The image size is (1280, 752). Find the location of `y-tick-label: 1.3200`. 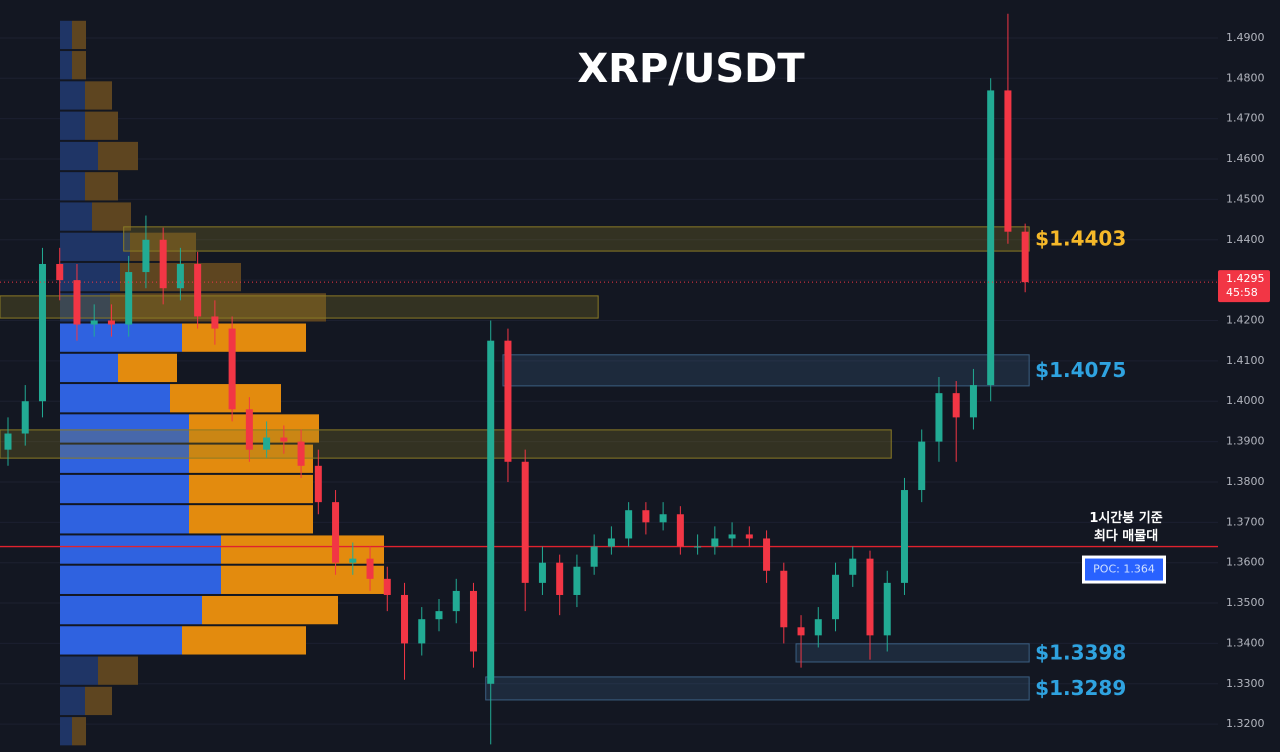

y-tick-label: 1.3200 is located at coordinates (1245, 723).